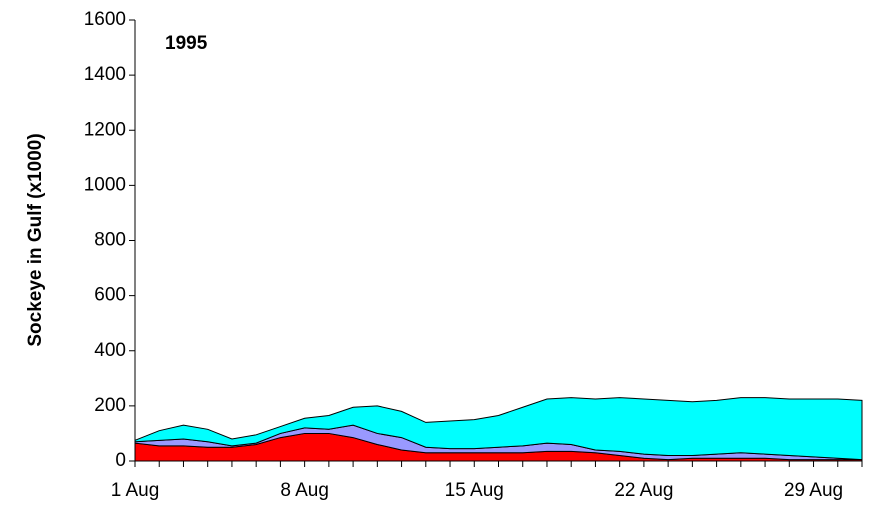 The width and height of the screenshot is (869, 521). I want to click on annotation: 1995, so click(186, 43).